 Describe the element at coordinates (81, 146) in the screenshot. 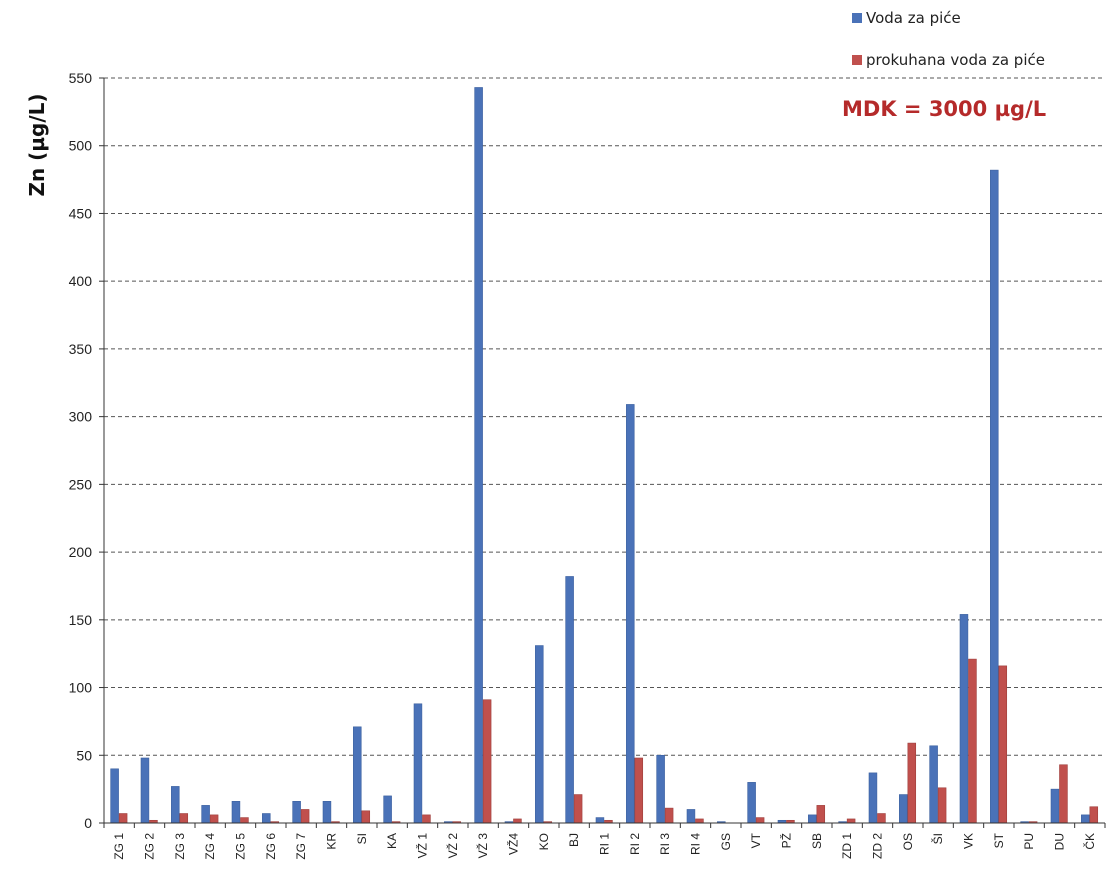

I see `y-tick-label: 500` at that location.